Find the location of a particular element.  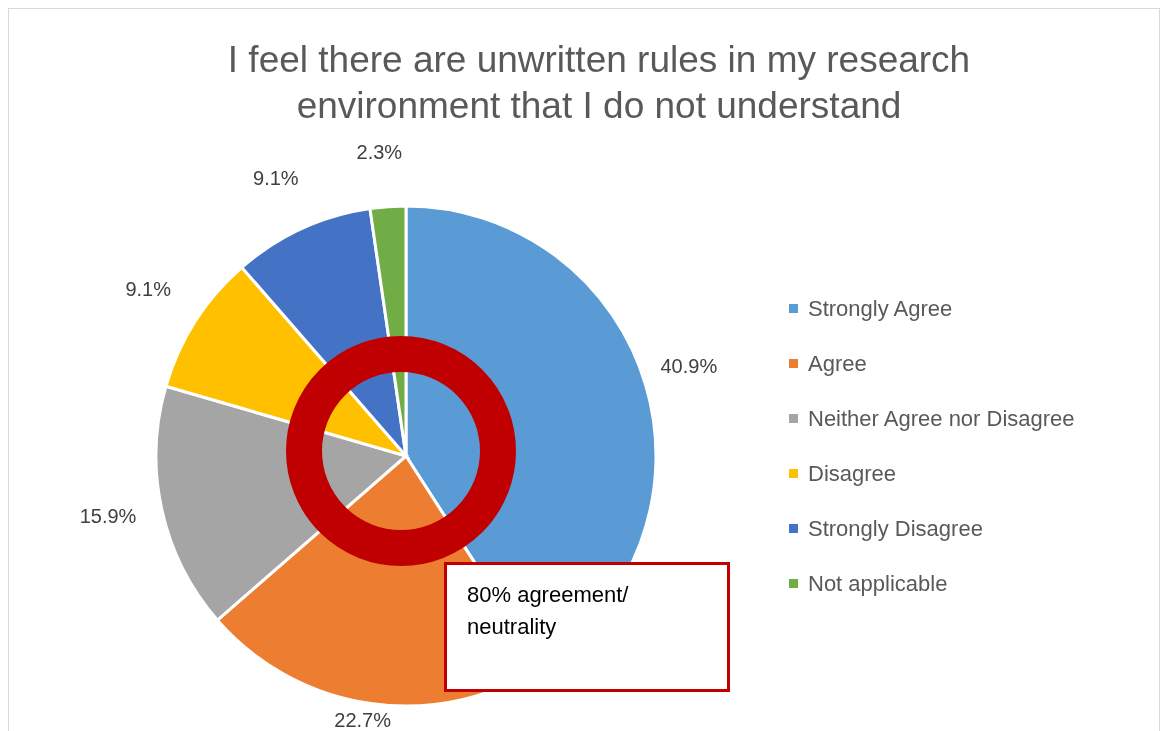

text: 80% agreement/ neutrality is located at coordinates (587, 627).